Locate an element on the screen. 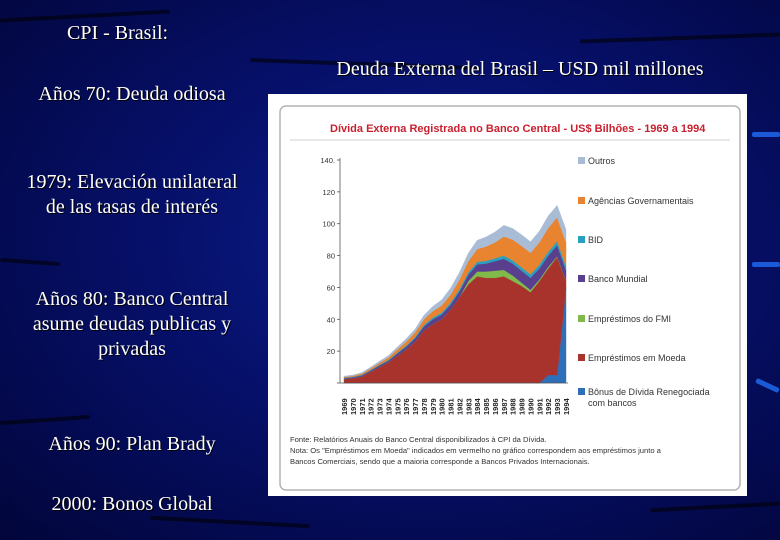 This screenshot has height=540, width=780. x-tick-label: 1972 is located at coordinates (371, 406).